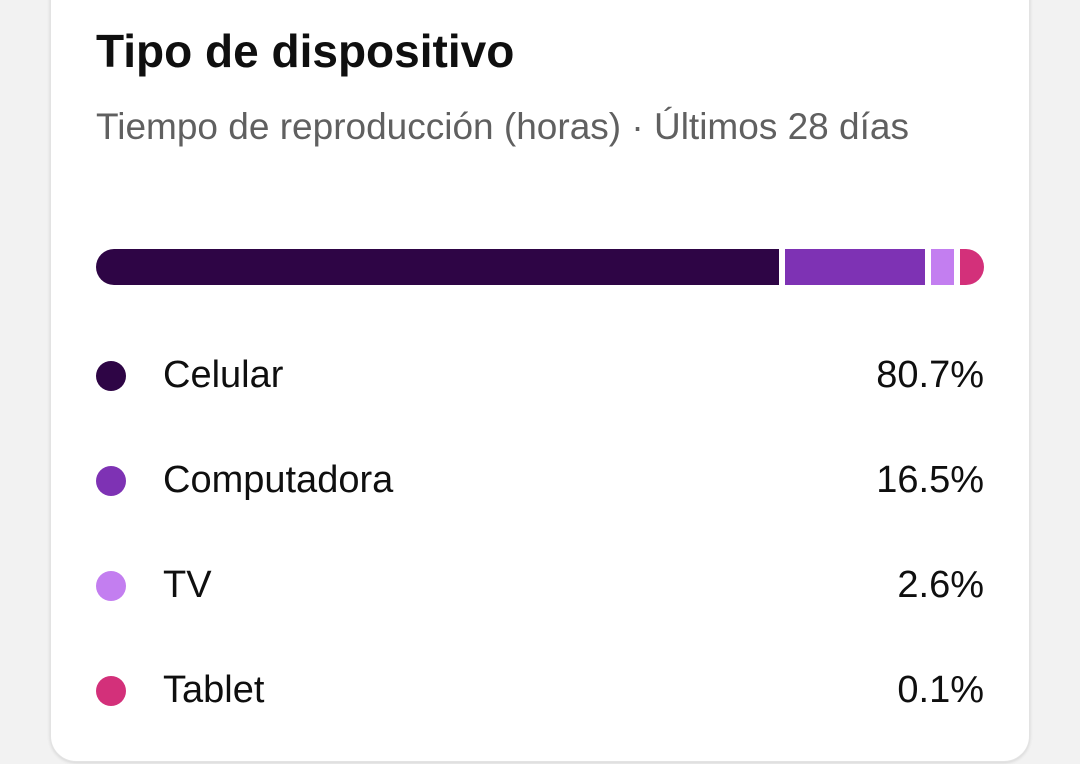 The width and height of the screenshot is (1080, 764). What do you see at coordinates (540, 690) in the screenshot?
I see `legend-item-tablet: Tablet 0.1%` at bounding box center [540, 690].